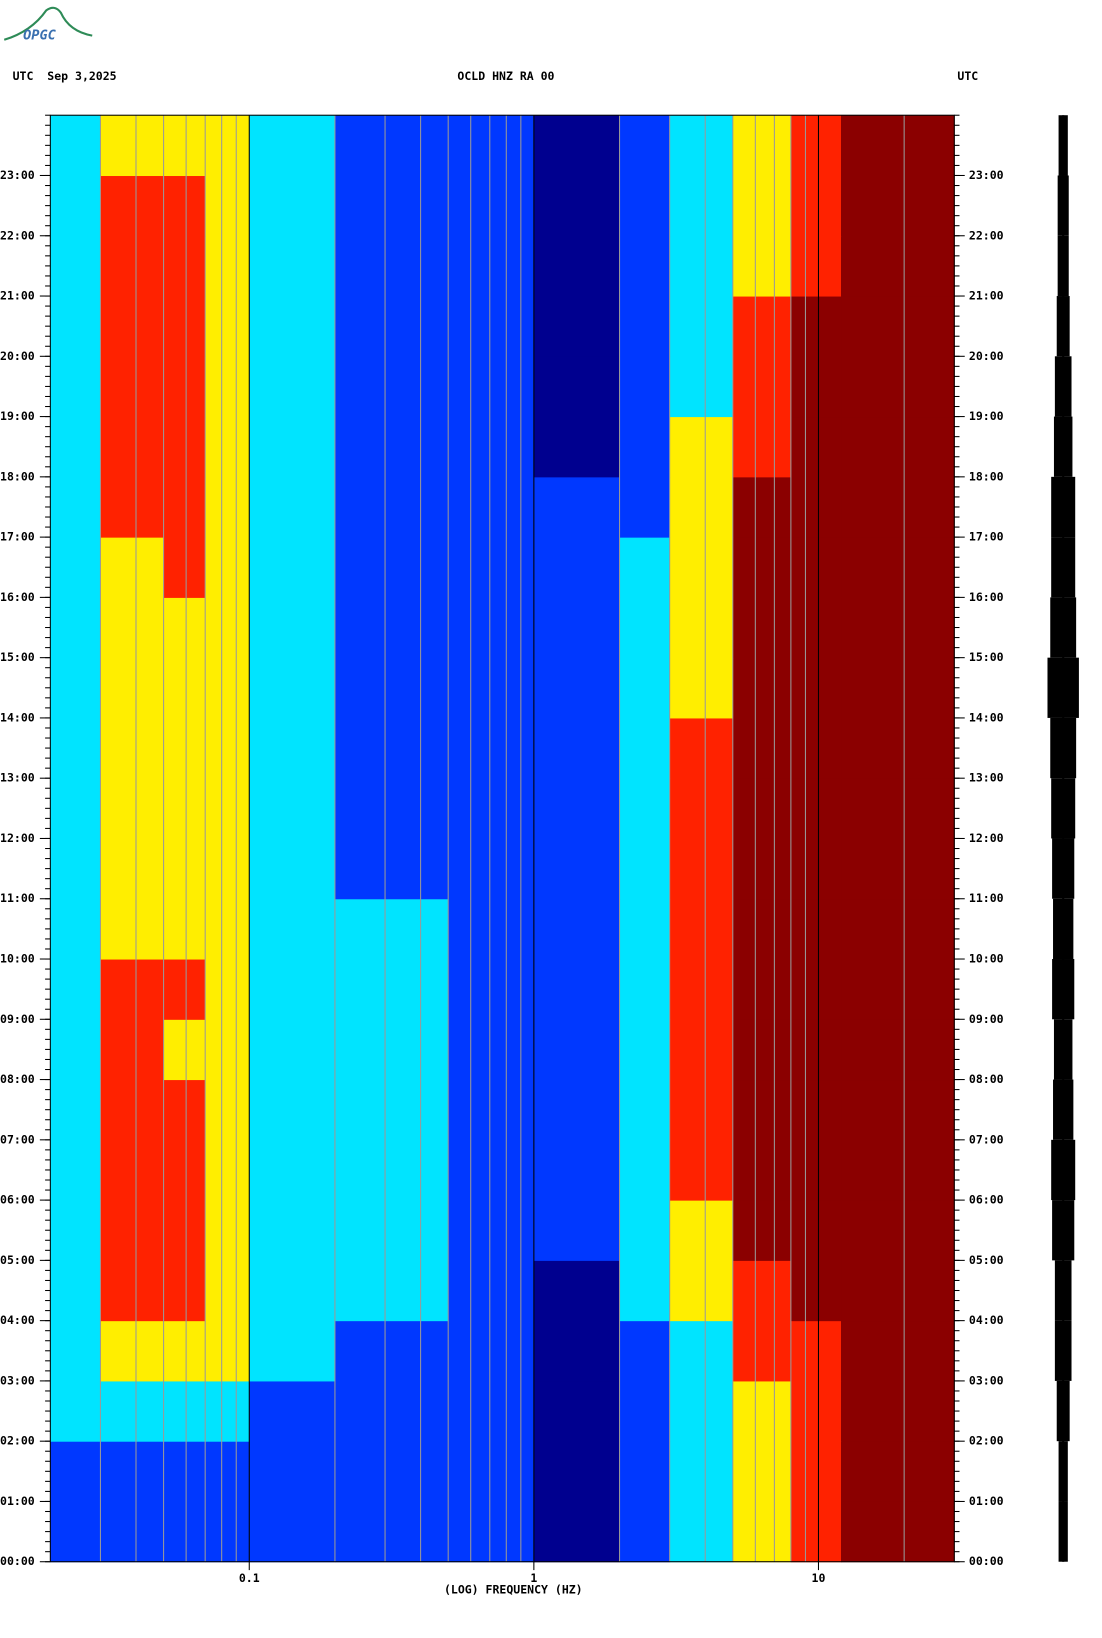 The height and width of the screenshot is (1638, 1102). Describe the element at coordinates (986, 1019) in the screenshot. I see `y-tick-label: 09:00` at that location.